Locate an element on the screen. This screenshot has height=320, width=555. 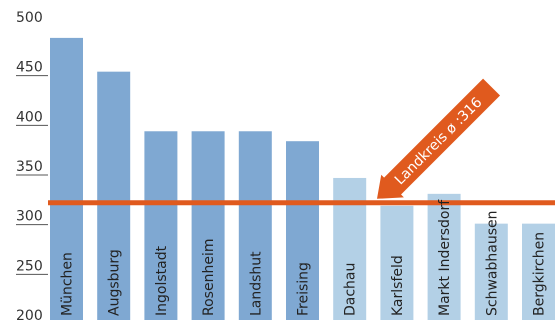
y-tick-label: 300 is located at coordinates (29, 217).